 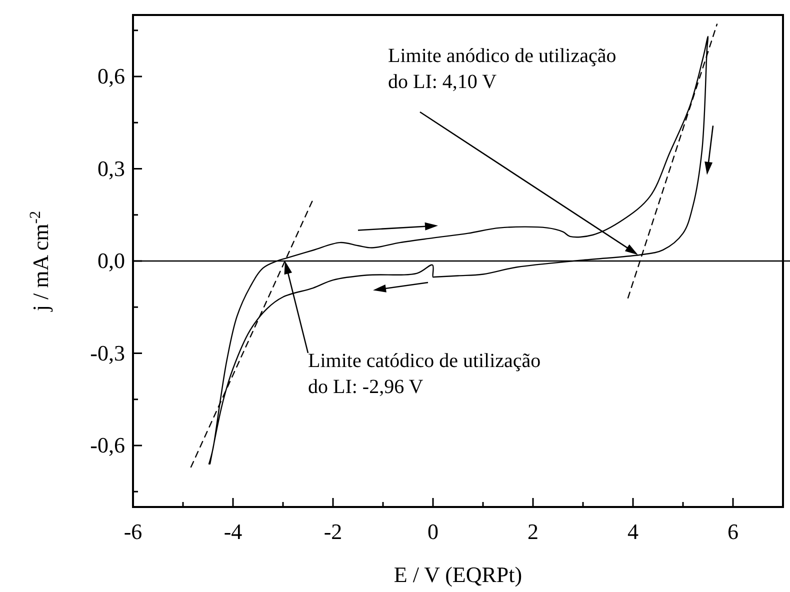 What do you see at coordinates (107, 445) in the screenshot?
I see `y-tick-label: -0,6` at bounding box center [107, 445].